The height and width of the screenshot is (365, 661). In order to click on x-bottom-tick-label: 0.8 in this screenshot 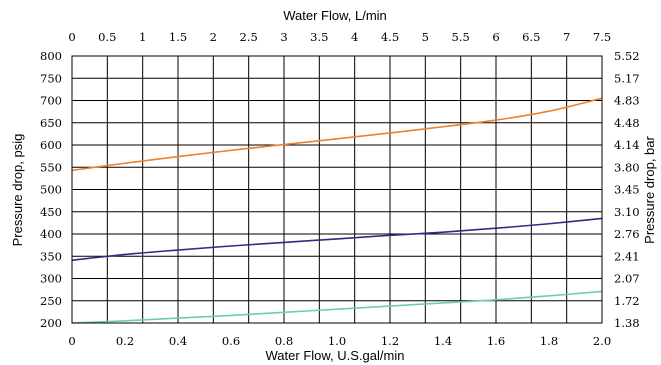, I will do `click(284, 341)`.